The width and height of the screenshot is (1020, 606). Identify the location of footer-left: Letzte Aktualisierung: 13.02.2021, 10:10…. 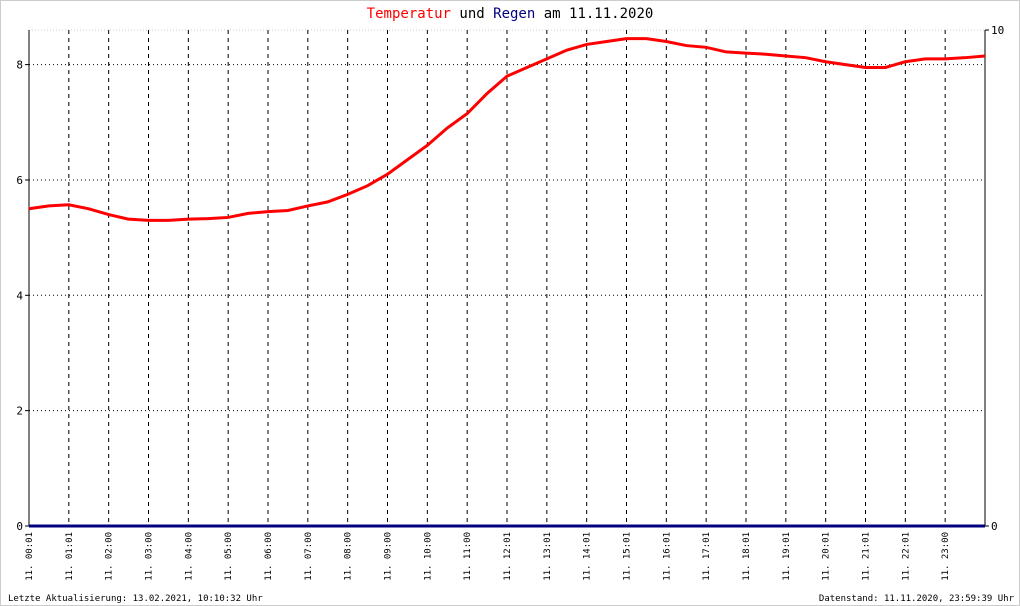
(135, 599).